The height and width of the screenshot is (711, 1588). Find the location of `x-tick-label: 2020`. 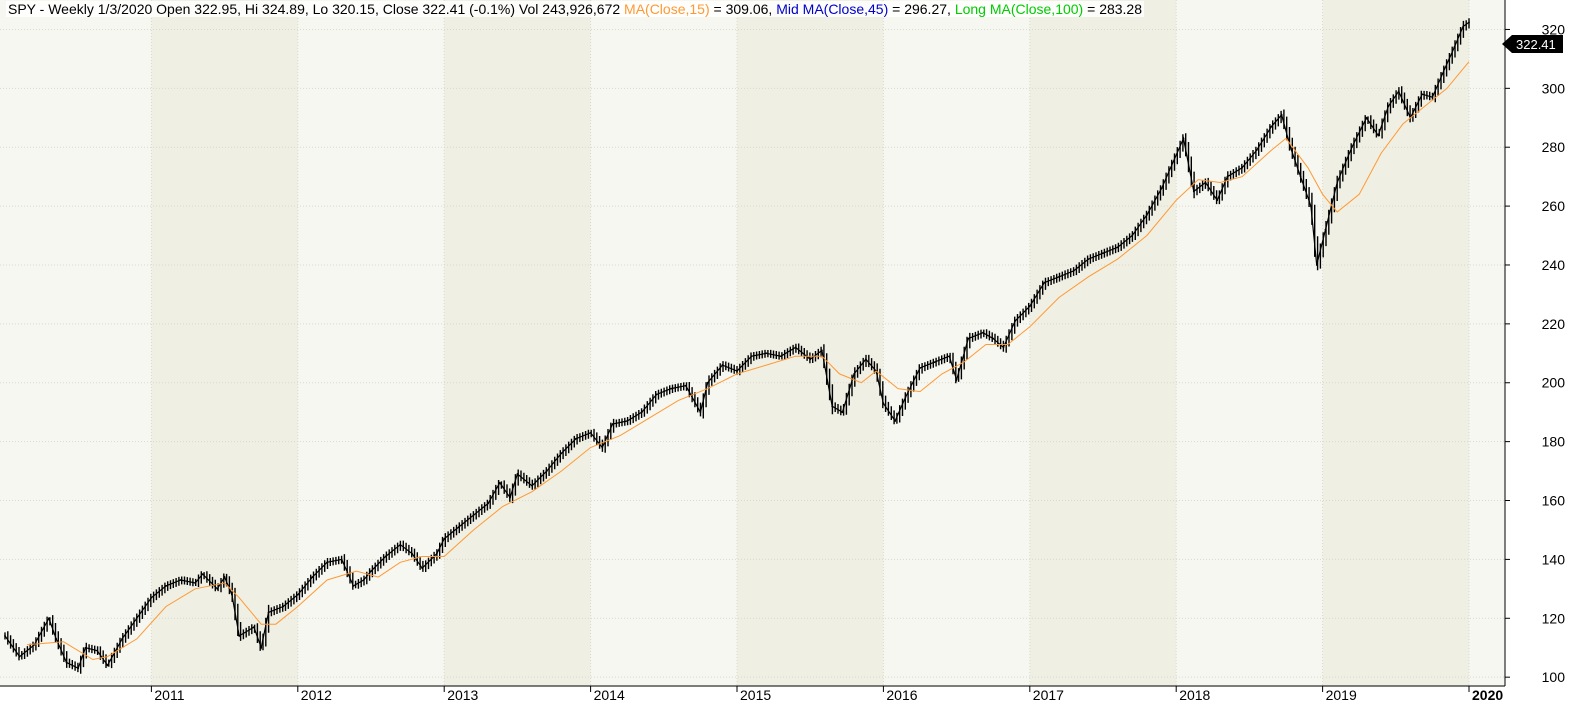

x-tick-label: 2020 is located at coordinates (1487, 695).